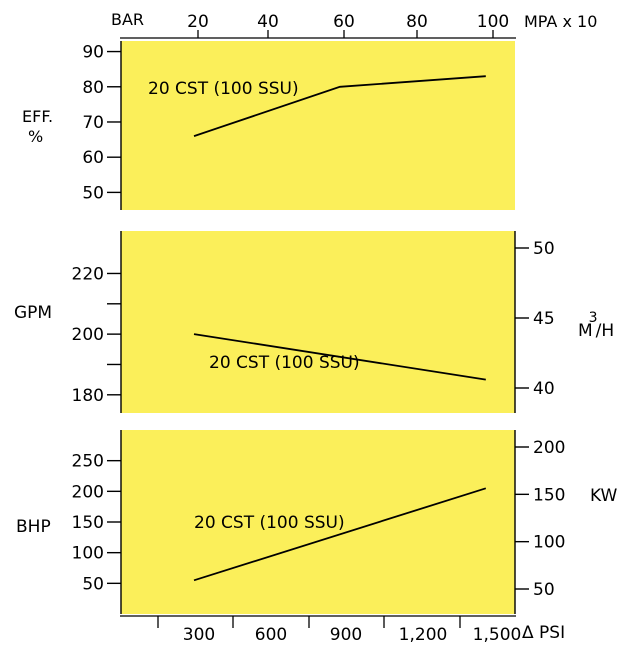  I want to click on efficiency-axis-label-line2: %, so click(35, 136).